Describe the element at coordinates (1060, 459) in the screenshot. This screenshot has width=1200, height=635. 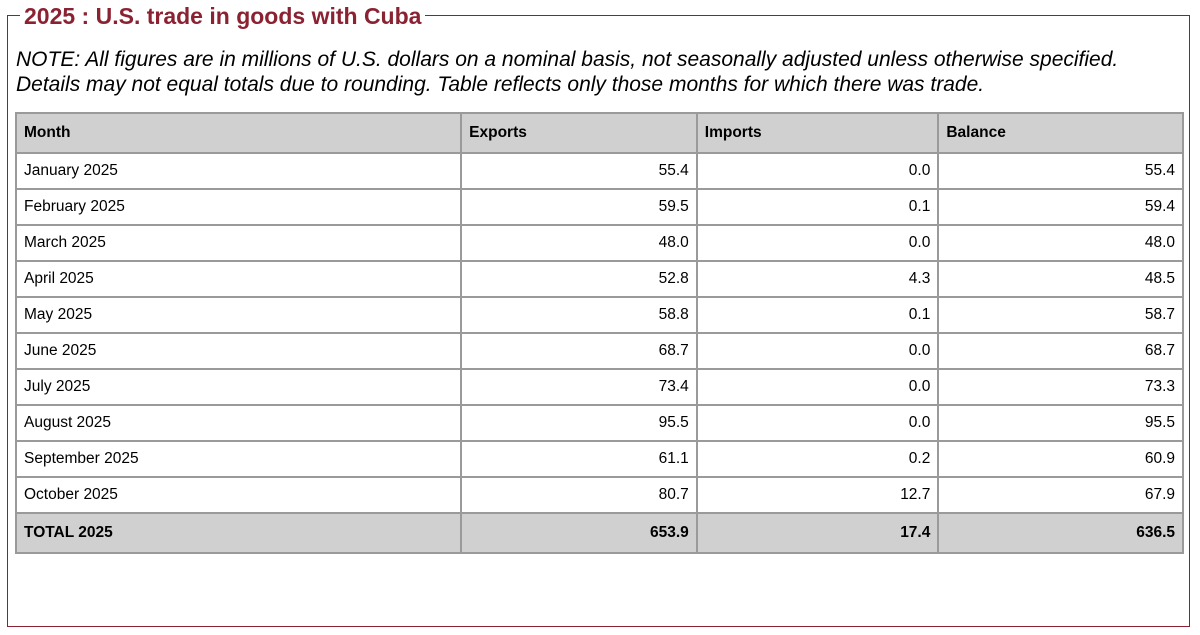
I see `cell-balance: 60.9` at that location.